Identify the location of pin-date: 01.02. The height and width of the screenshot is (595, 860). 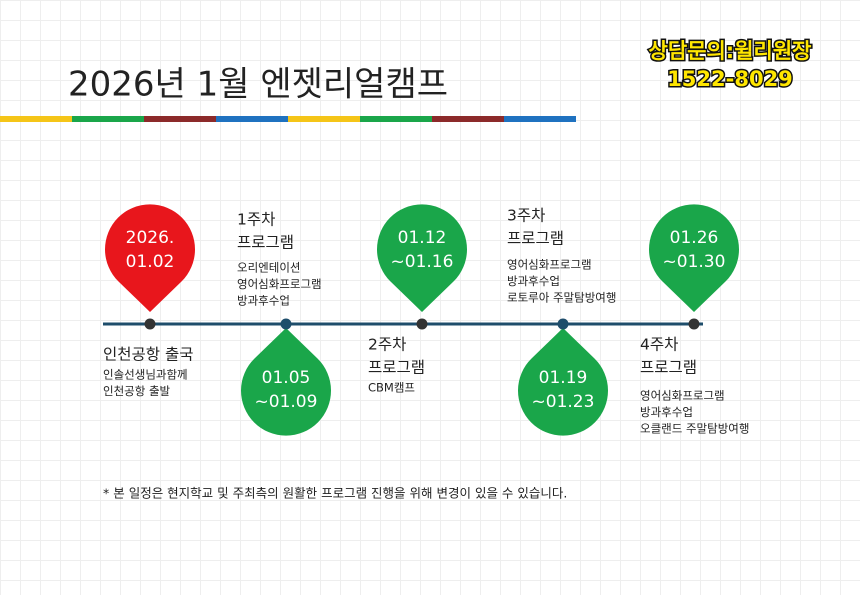
(150, 262).